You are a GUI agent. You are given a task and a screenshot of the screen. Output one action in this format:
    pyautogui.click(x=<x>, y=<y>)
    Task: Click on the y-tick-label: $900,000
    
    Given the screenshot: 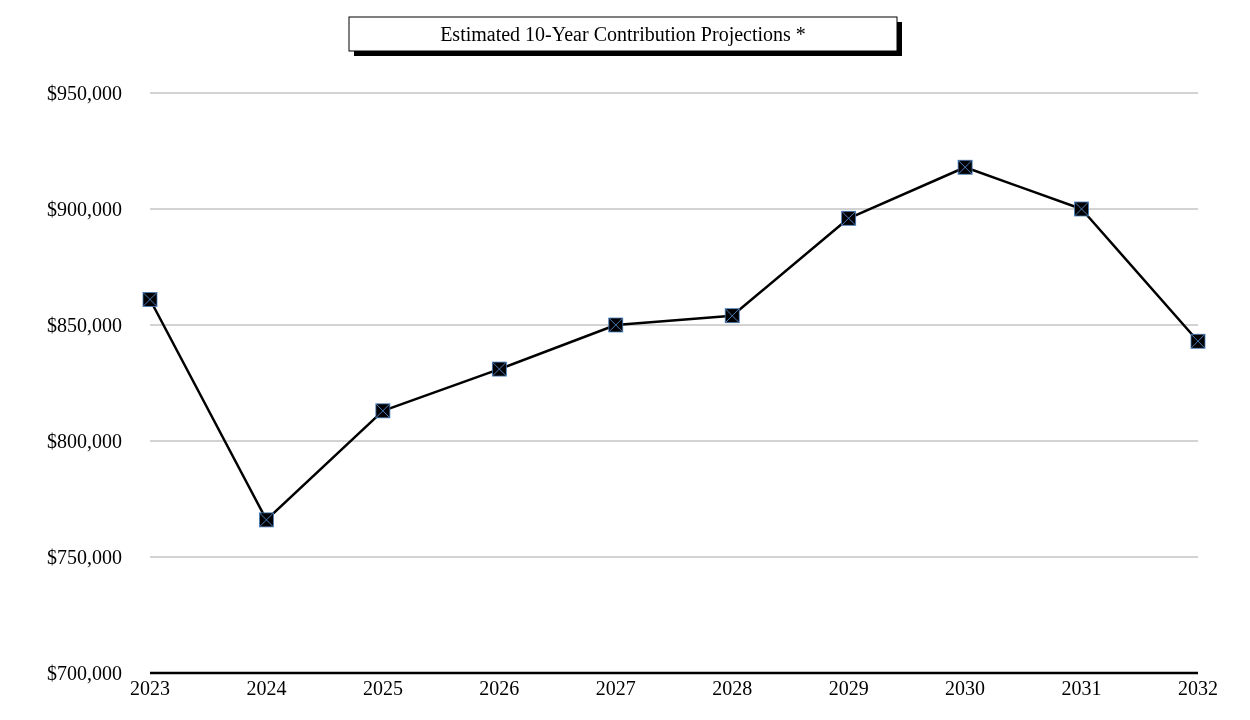 What is the action you would take?
    pyautogui.click(x=84, y=209)
    